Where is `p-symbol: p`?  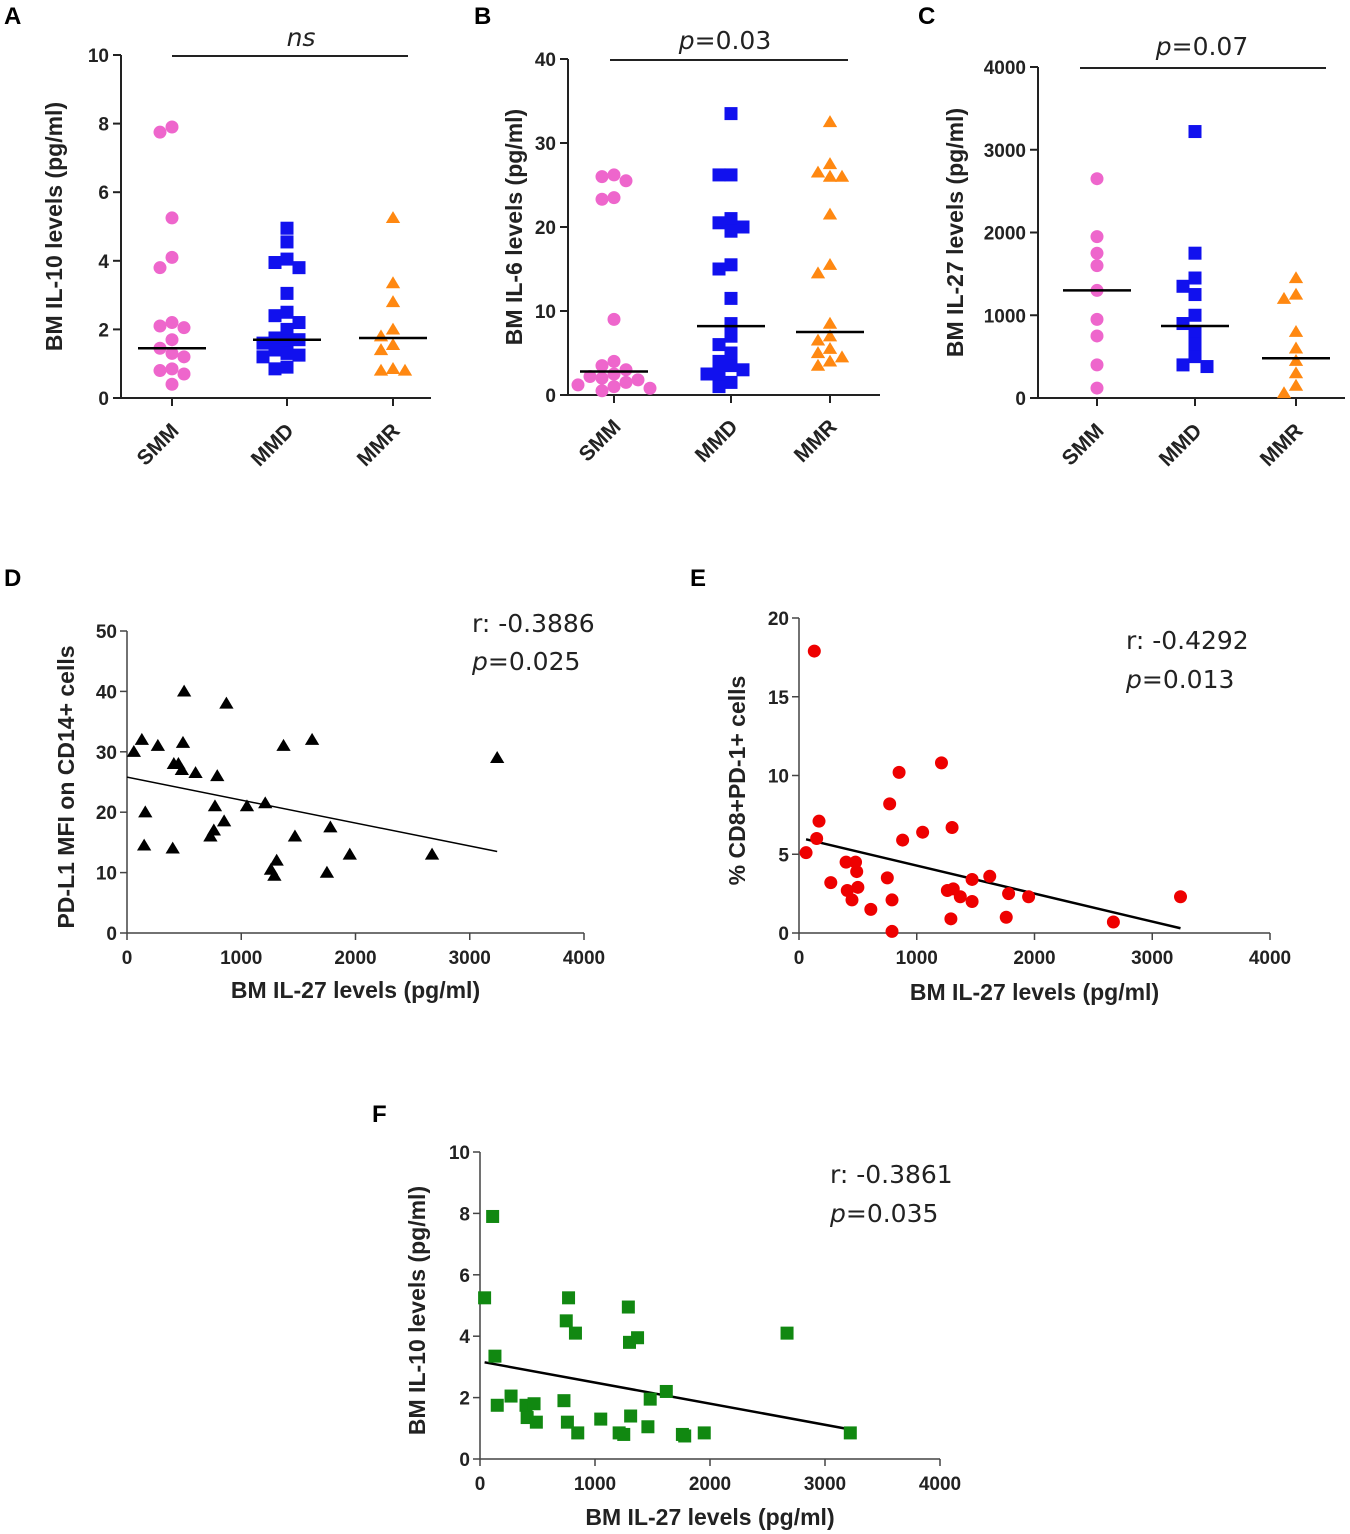 p-symbol: p is located at coordinates (479, 661).